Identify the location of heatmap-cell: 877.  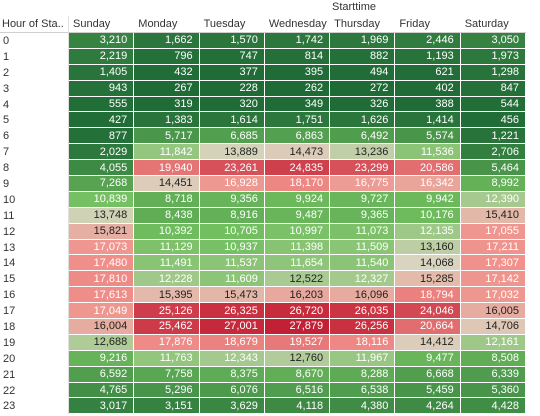
(102, 136).